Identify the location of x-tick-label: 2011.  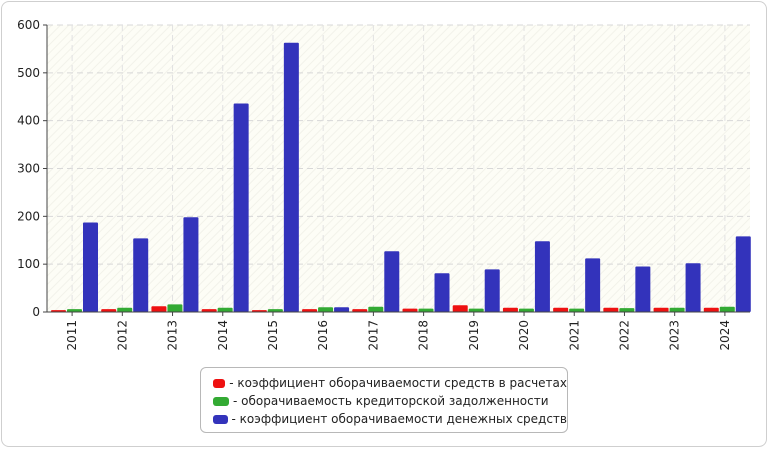
(72, 335).